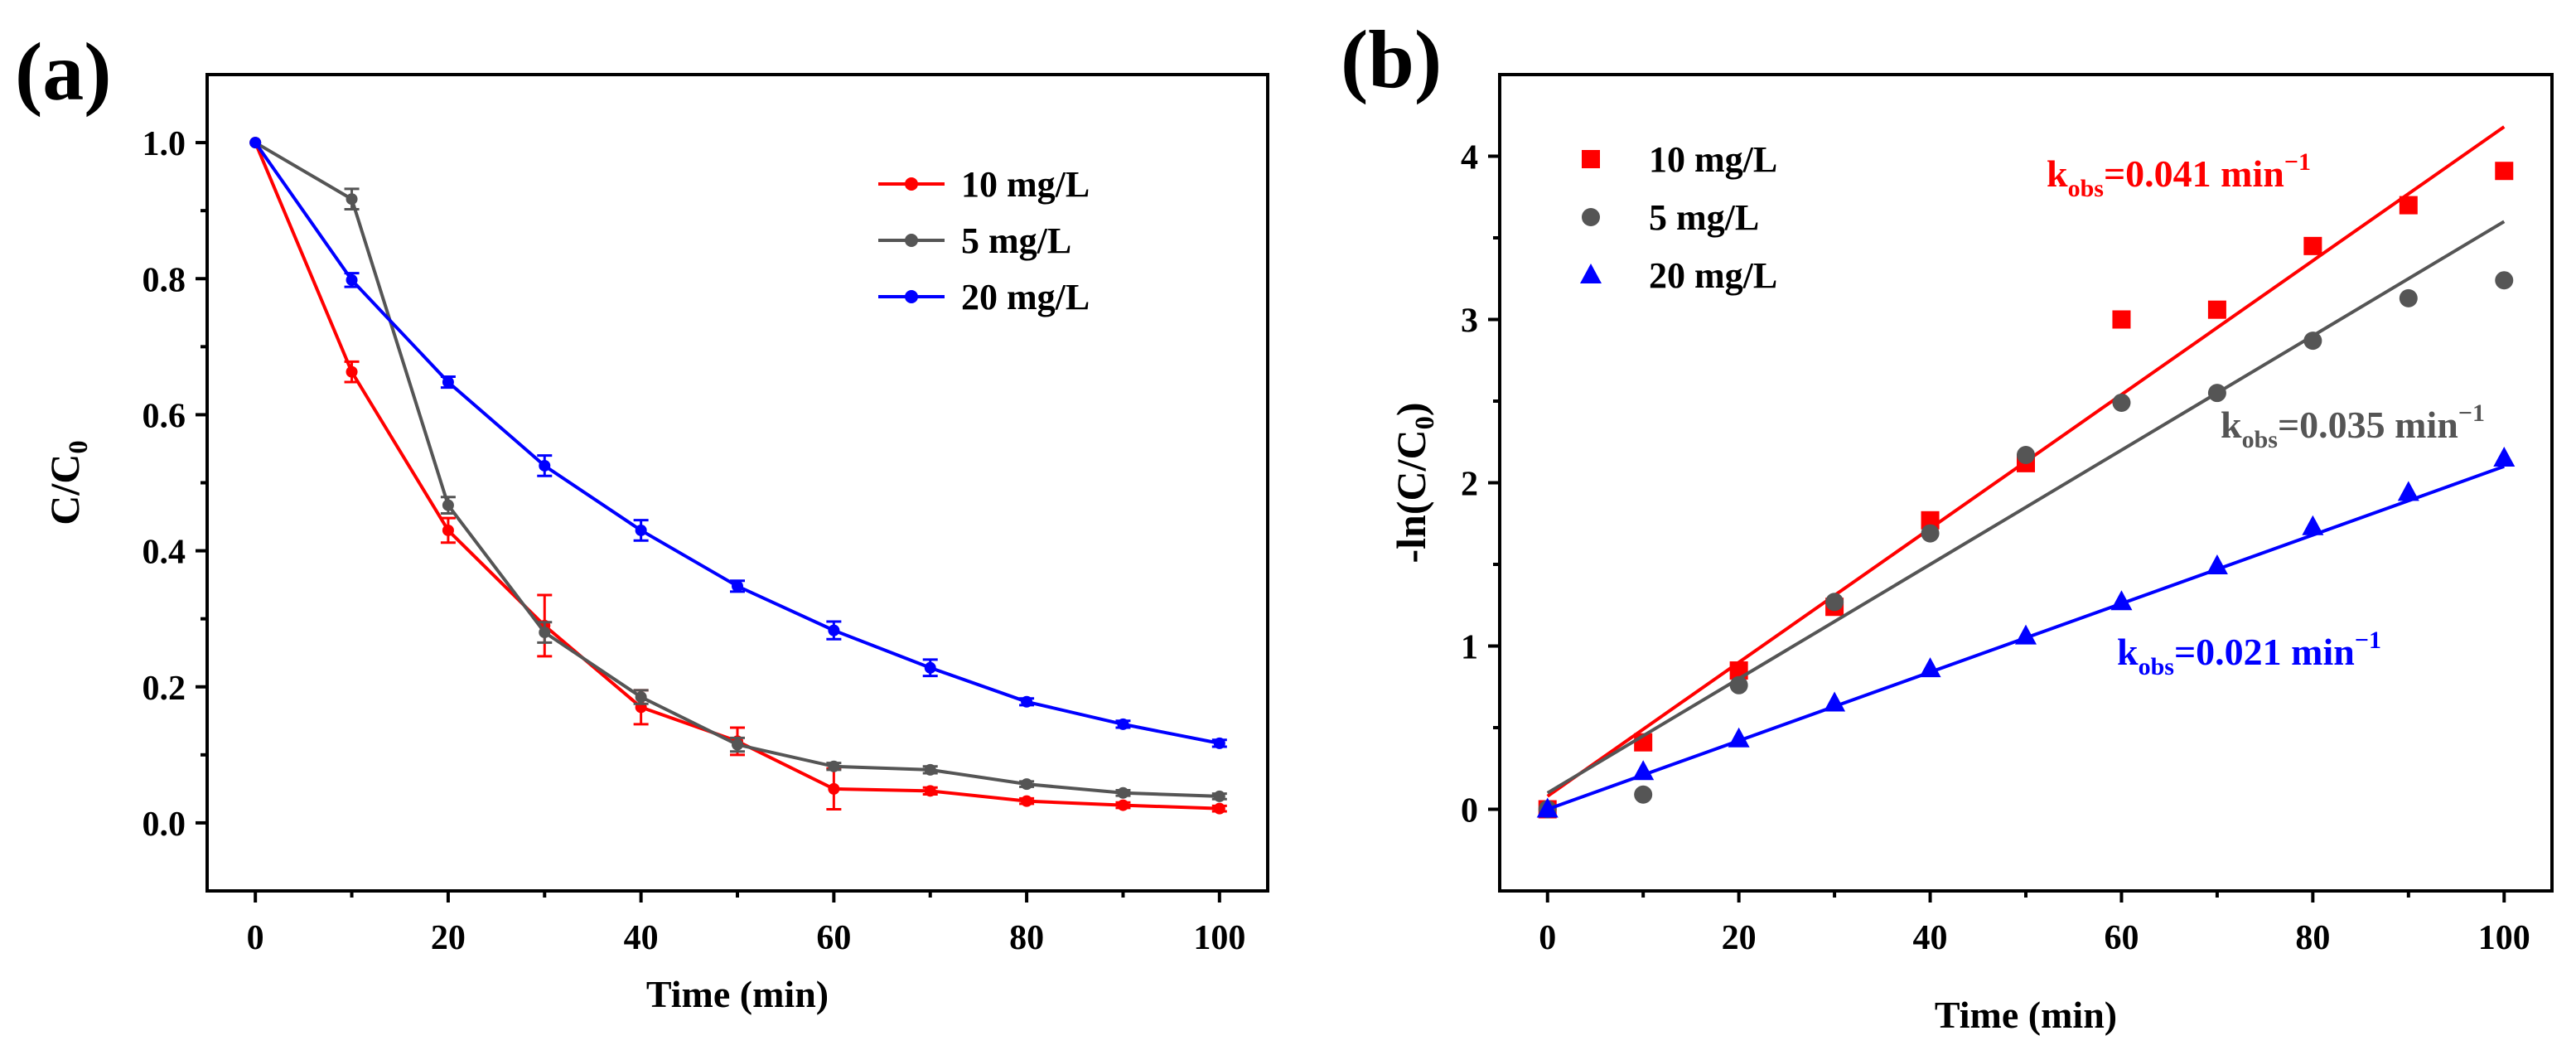 The image size is (2576, 1055). Describe the element at coordinates (1026, 938) in the screenshot. I see `panel-a-xtick-label: 80` at that location.